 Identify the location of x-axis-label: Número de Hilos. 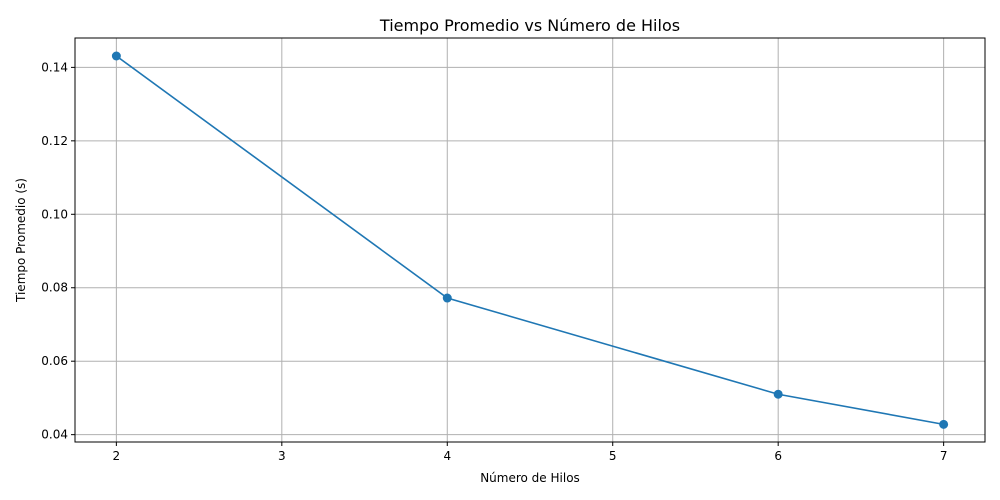
(530, 478).